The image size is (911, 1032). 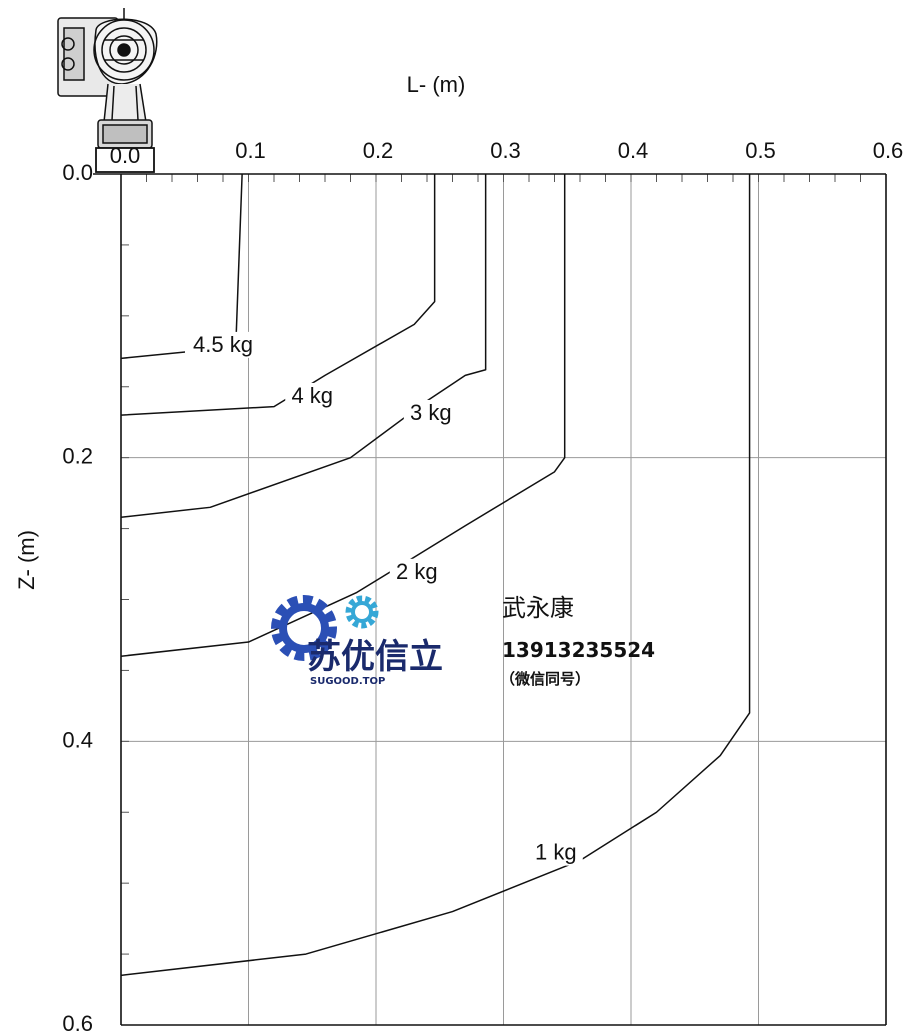 I want to click on watermark-name: 武永康, so click(x=538, y=608).